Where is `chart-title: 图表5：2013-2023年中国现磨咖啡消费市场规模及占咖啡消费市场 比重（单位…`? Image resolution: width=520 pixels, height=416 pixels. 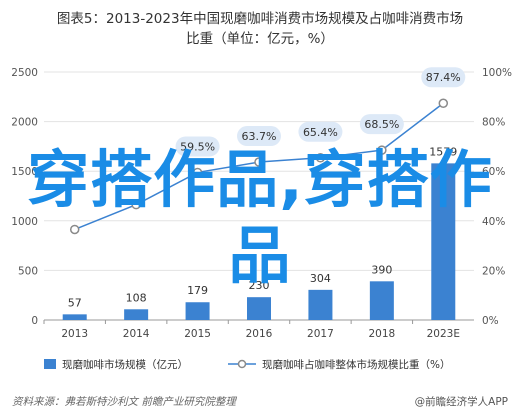
chart-title: 图表5：2013-2023年中国现磨咖啡消费市场规模及占咖啡消费市场 比重（单位… is located at coordinates (260, 29).